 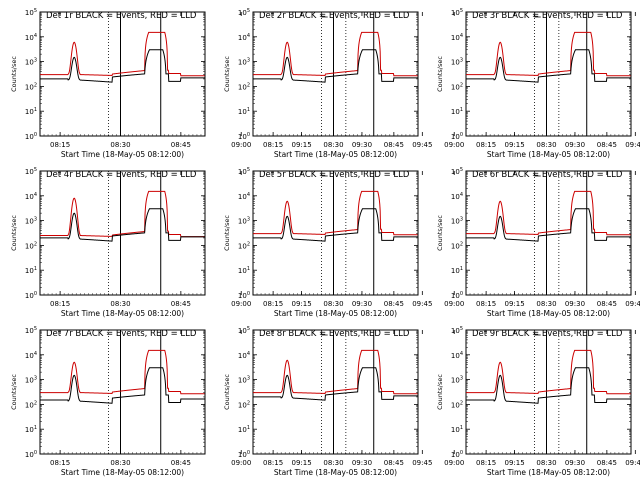 I want to click on panel-title: Det 1r BLACK = Events, RED = LLD, so click(x=121, y=16).